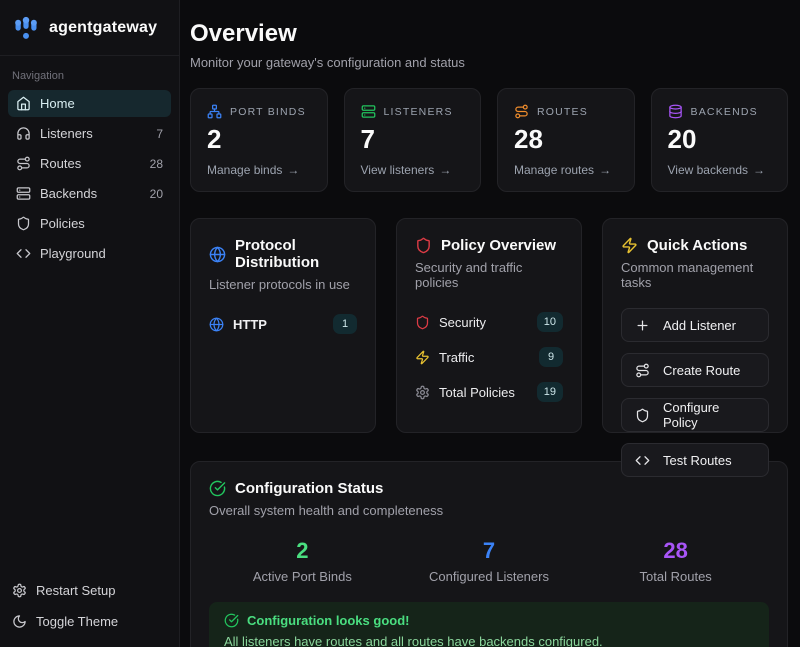 Image resolution: width=800 pixels, height=647 pixels. What do you see at coordinates (214, 111) in the screenshot?
I see `network-icon` at bounding box center [214, 111].